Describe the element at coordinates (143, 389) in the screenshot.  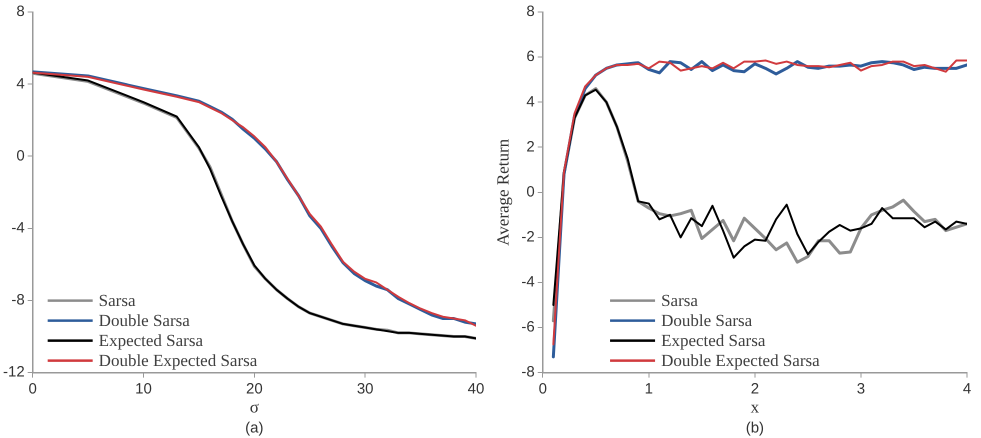
I see `x-tick-label: 10` at that location.